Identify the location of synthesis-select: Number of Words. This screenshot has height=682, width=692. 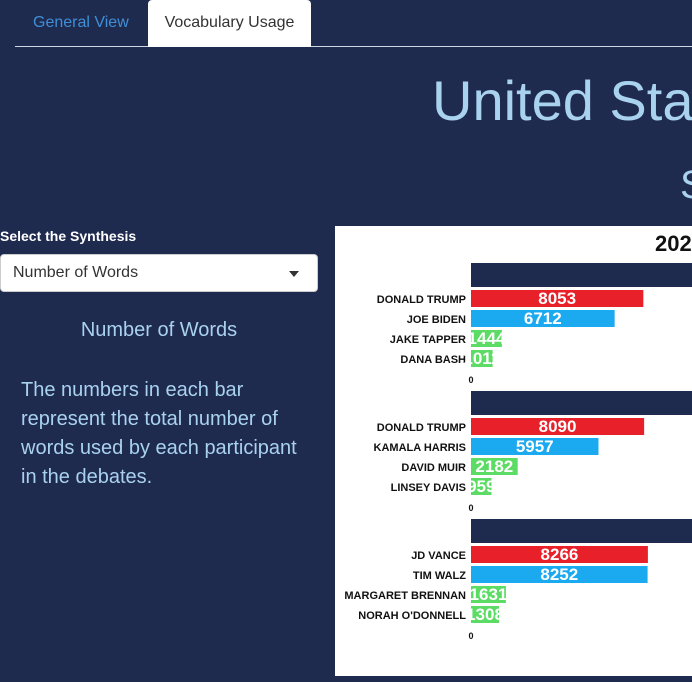
(159, 273).